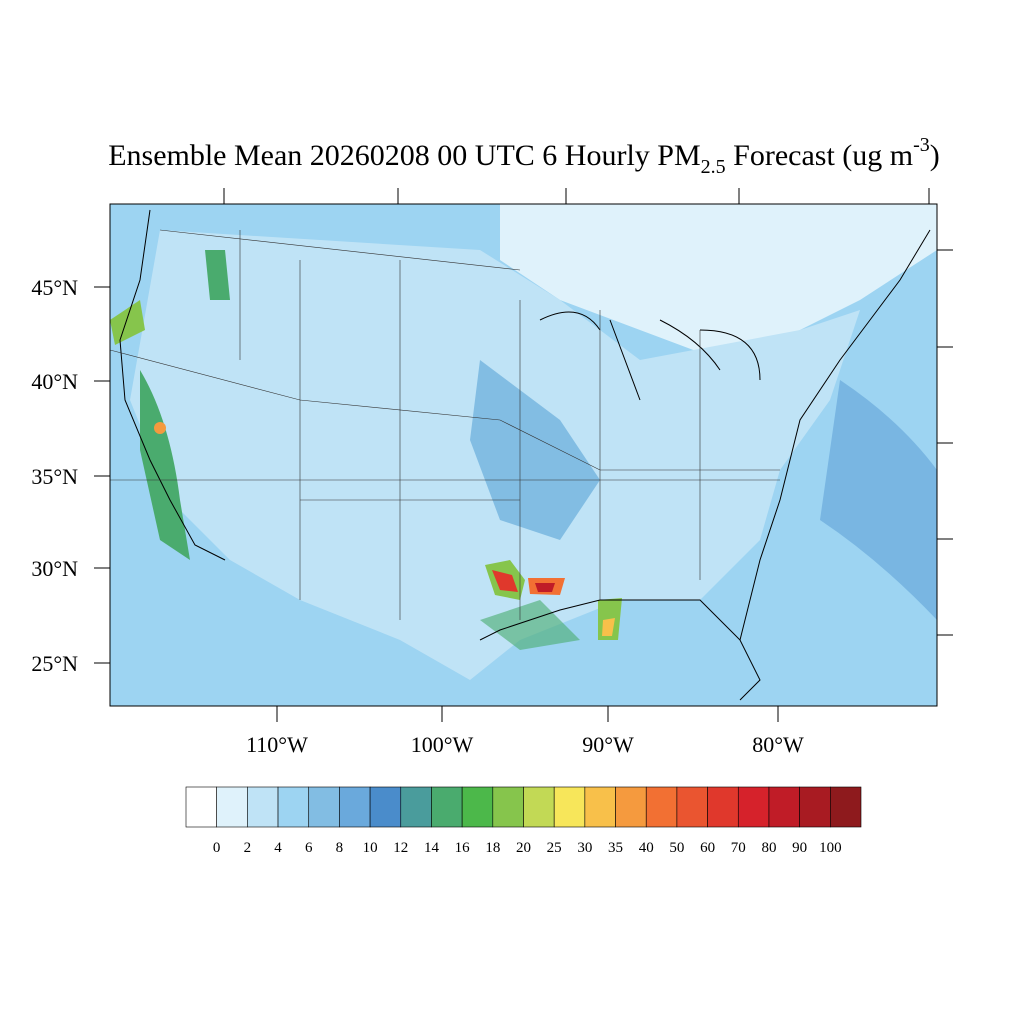 This screenshot has width=1024, height=1024. I want to click on level-label: 18, so click(492, 848).